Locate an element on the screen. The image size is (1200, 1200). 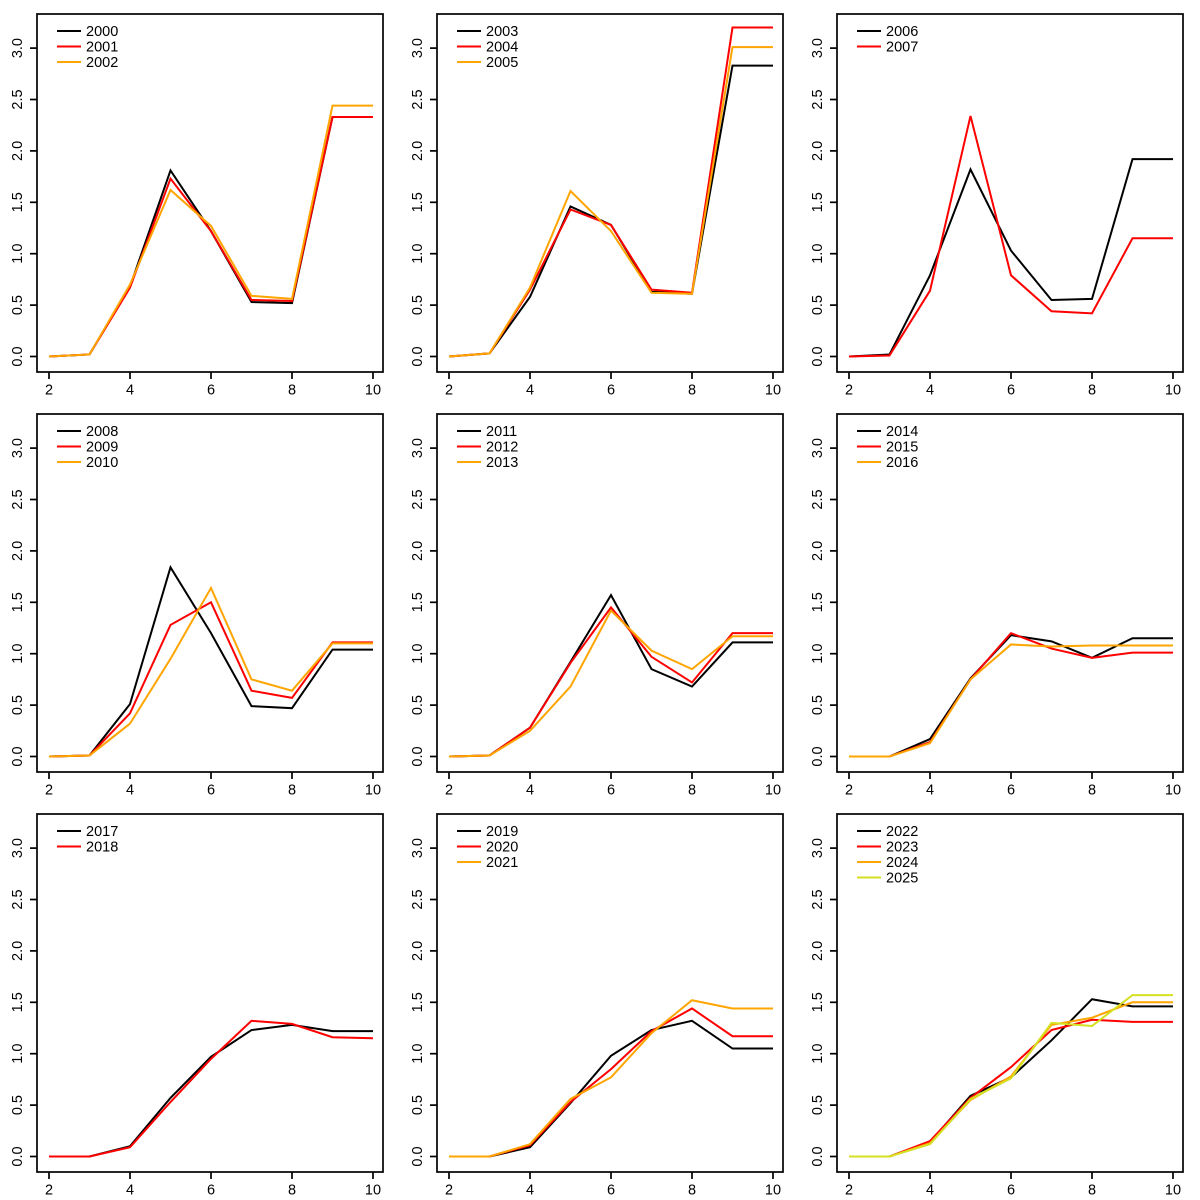
legend-item-2024: 2024 is located at coordinates (887, 863).